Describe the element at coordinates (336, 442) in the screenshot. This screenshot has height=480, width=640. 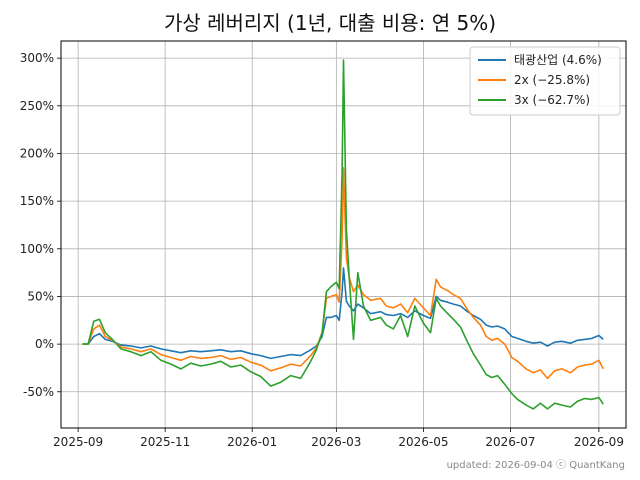
I see `x-tick-label: 2026-03` at that location.